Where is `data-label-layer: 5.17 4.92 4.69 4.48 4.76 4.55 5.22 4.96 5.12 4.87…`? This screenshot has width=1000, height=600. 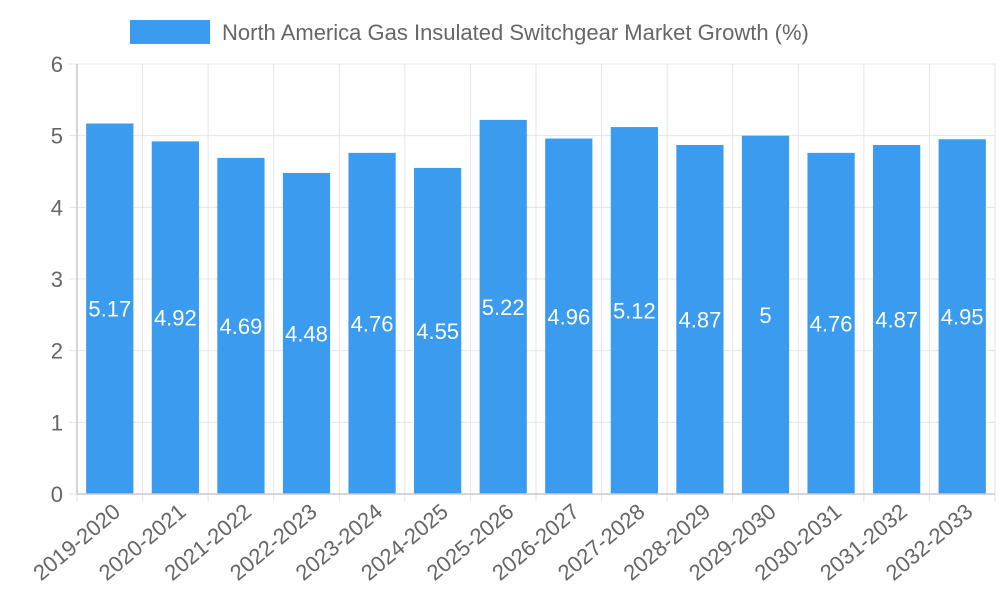
data-label-layer: 5.17 4.92 4.69 4.48 4.76 4.55 5.22 4.96 5.12 4.87… is located at coordinates (535, 321).